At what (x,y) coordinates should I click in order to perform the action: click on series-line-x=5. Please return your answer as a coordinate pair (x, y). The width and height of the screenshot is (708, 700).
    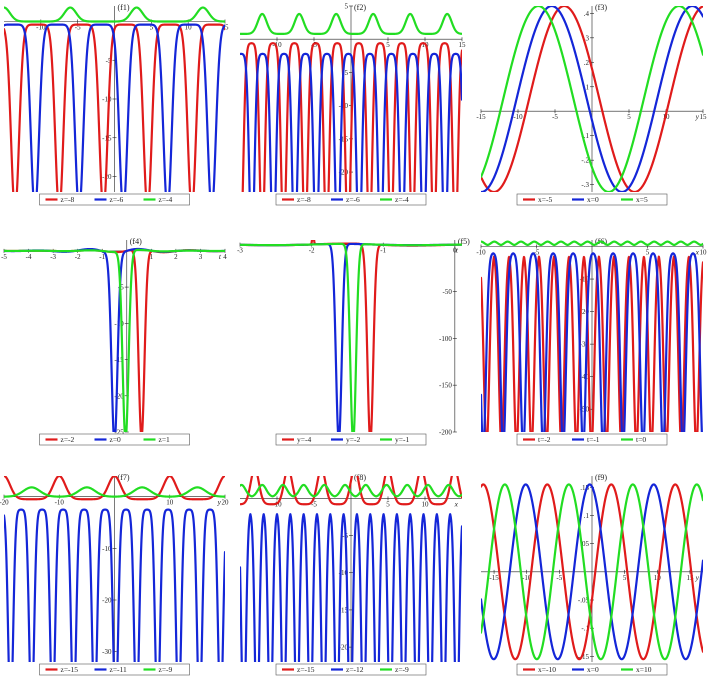
    Looking at the image, I should click on (592, 99).